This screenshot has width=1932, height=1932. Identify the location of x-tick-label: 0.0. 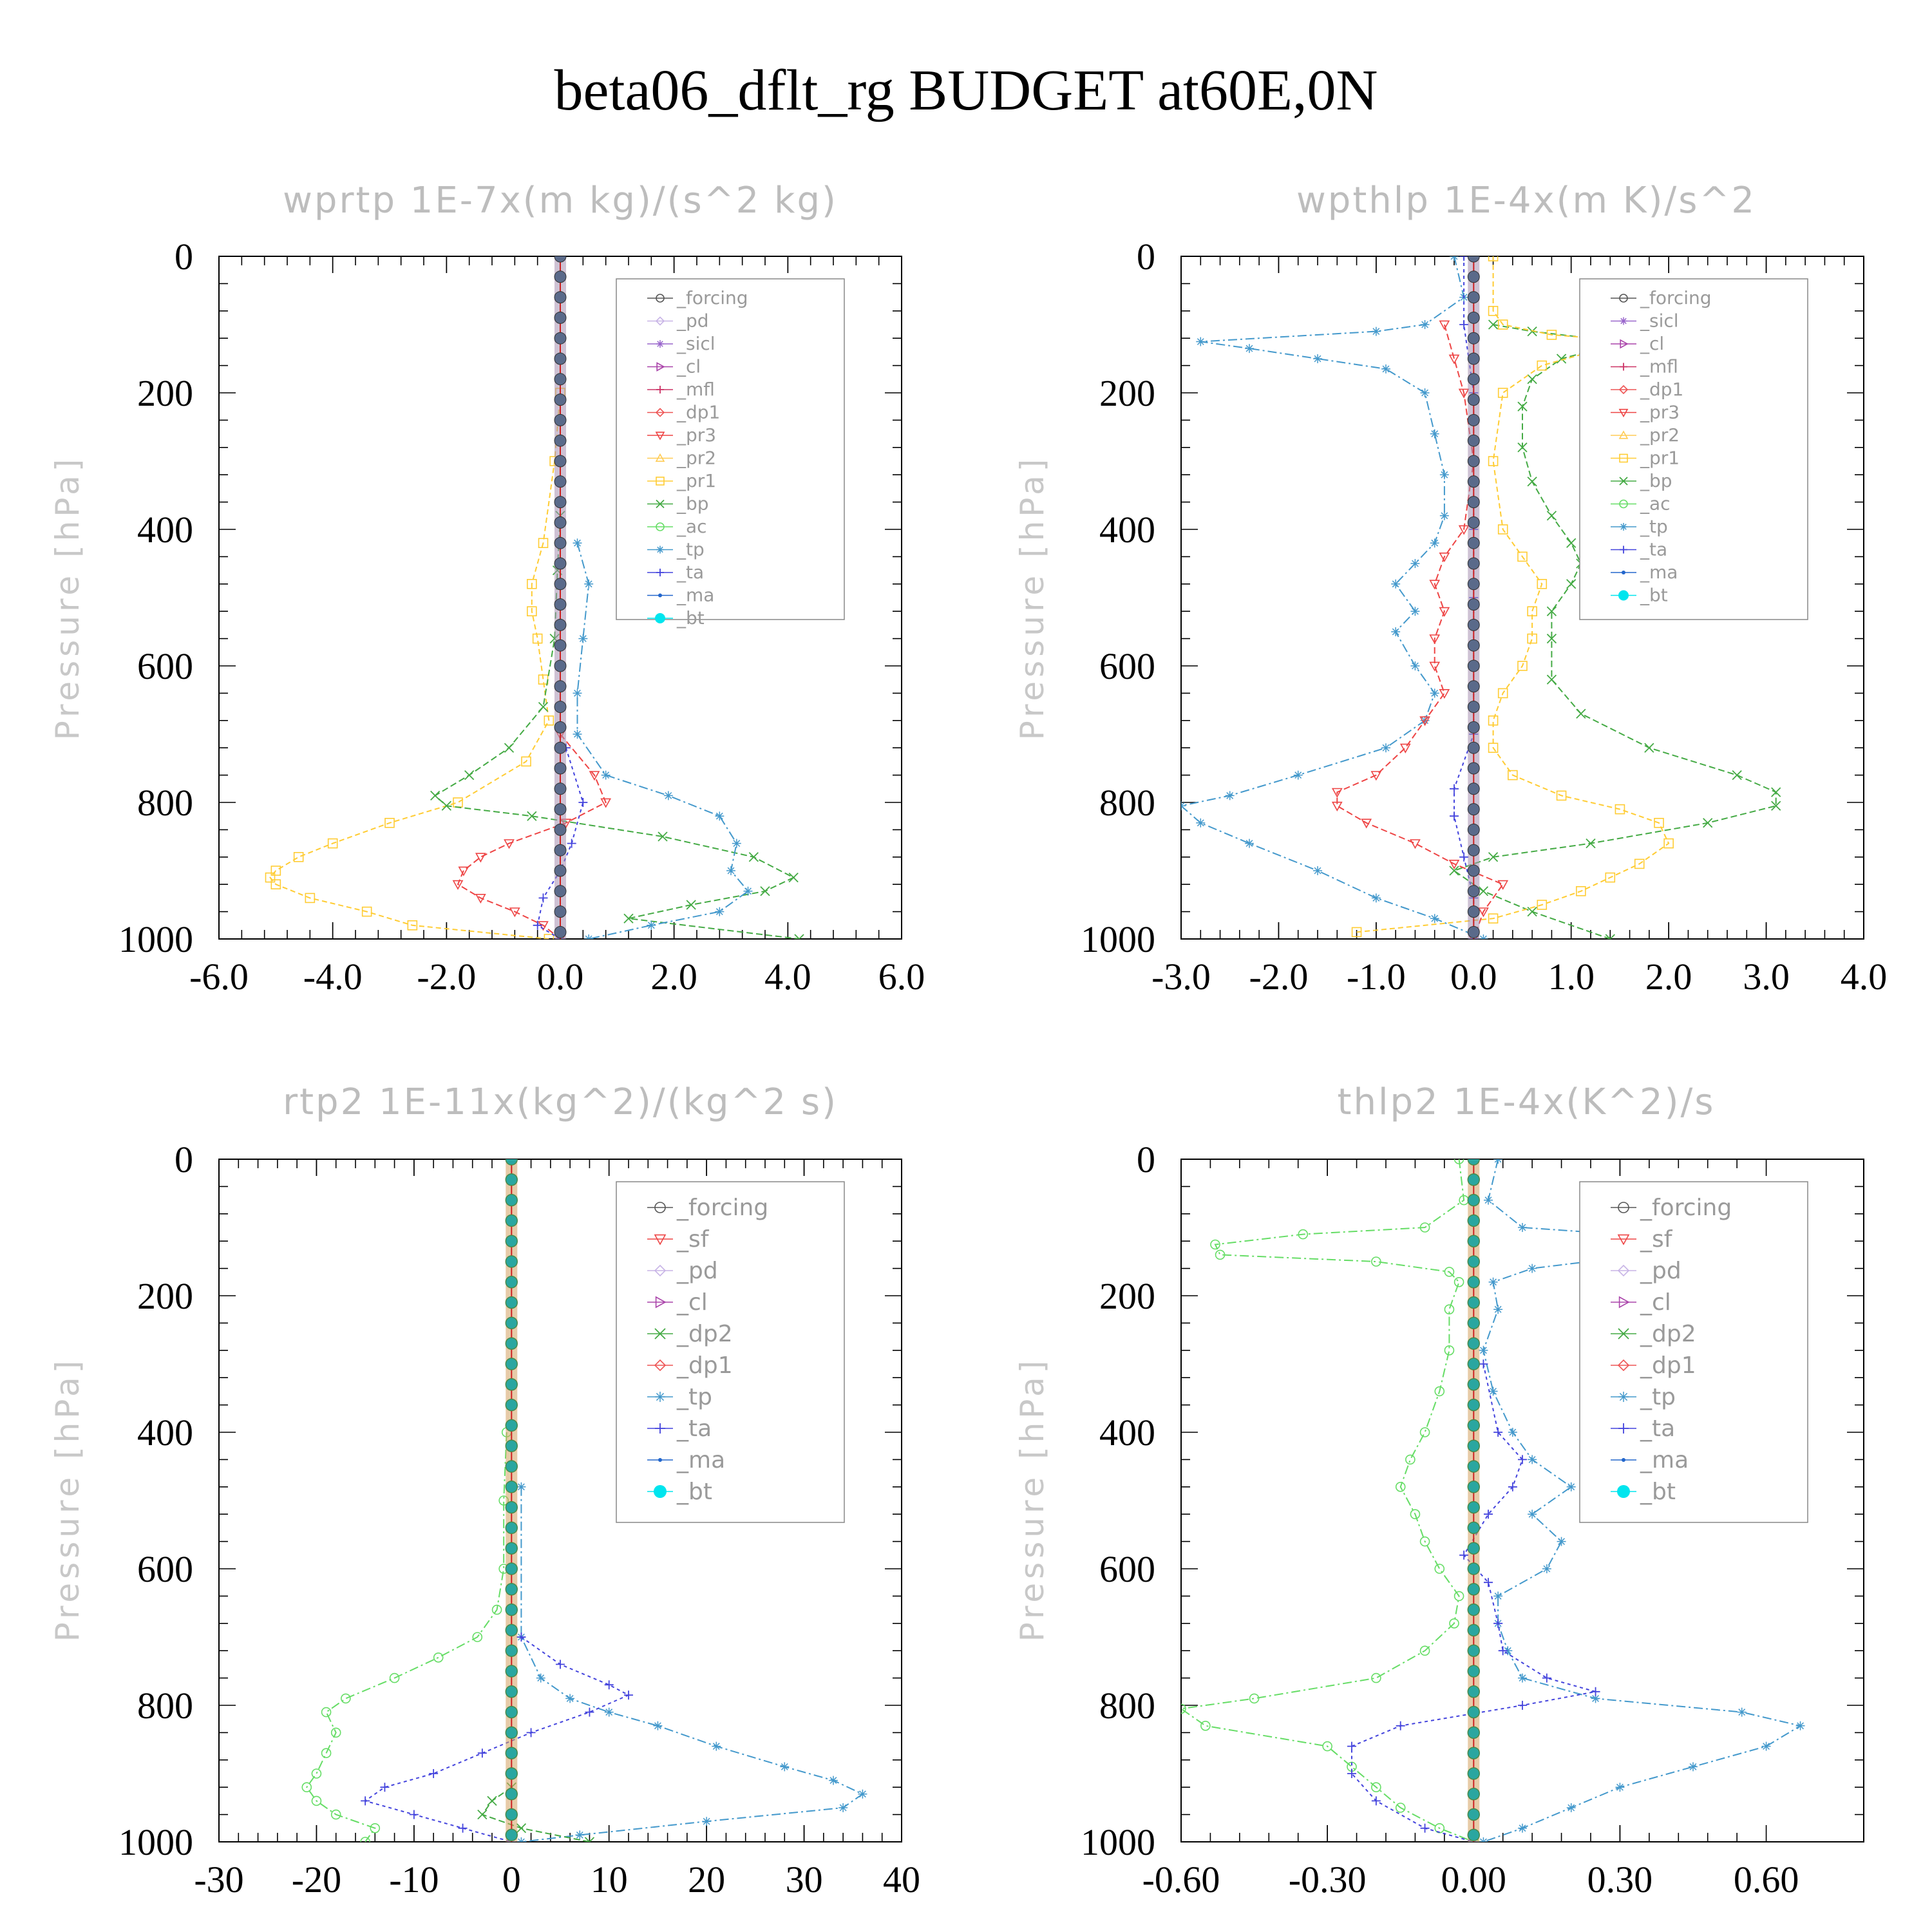
(1473, 977).